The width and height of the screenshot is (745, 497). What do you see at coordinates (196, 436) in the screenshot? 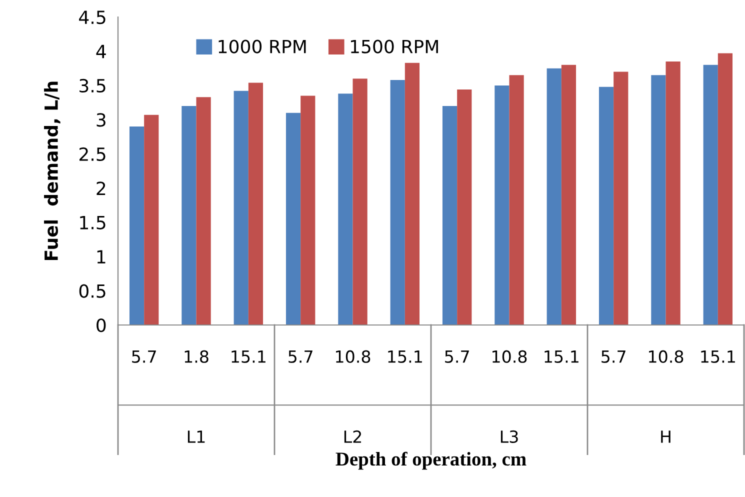
I see `text: L1` at bounding box center [196, 436].